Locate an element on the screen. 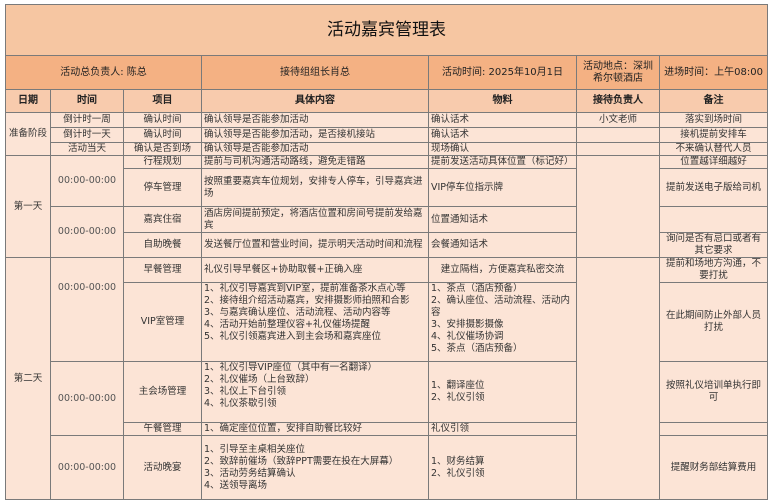 The height and width of the screenshot is (500, 770). note-cell: 位置越详细越好 is located at coordinates (713, 162).